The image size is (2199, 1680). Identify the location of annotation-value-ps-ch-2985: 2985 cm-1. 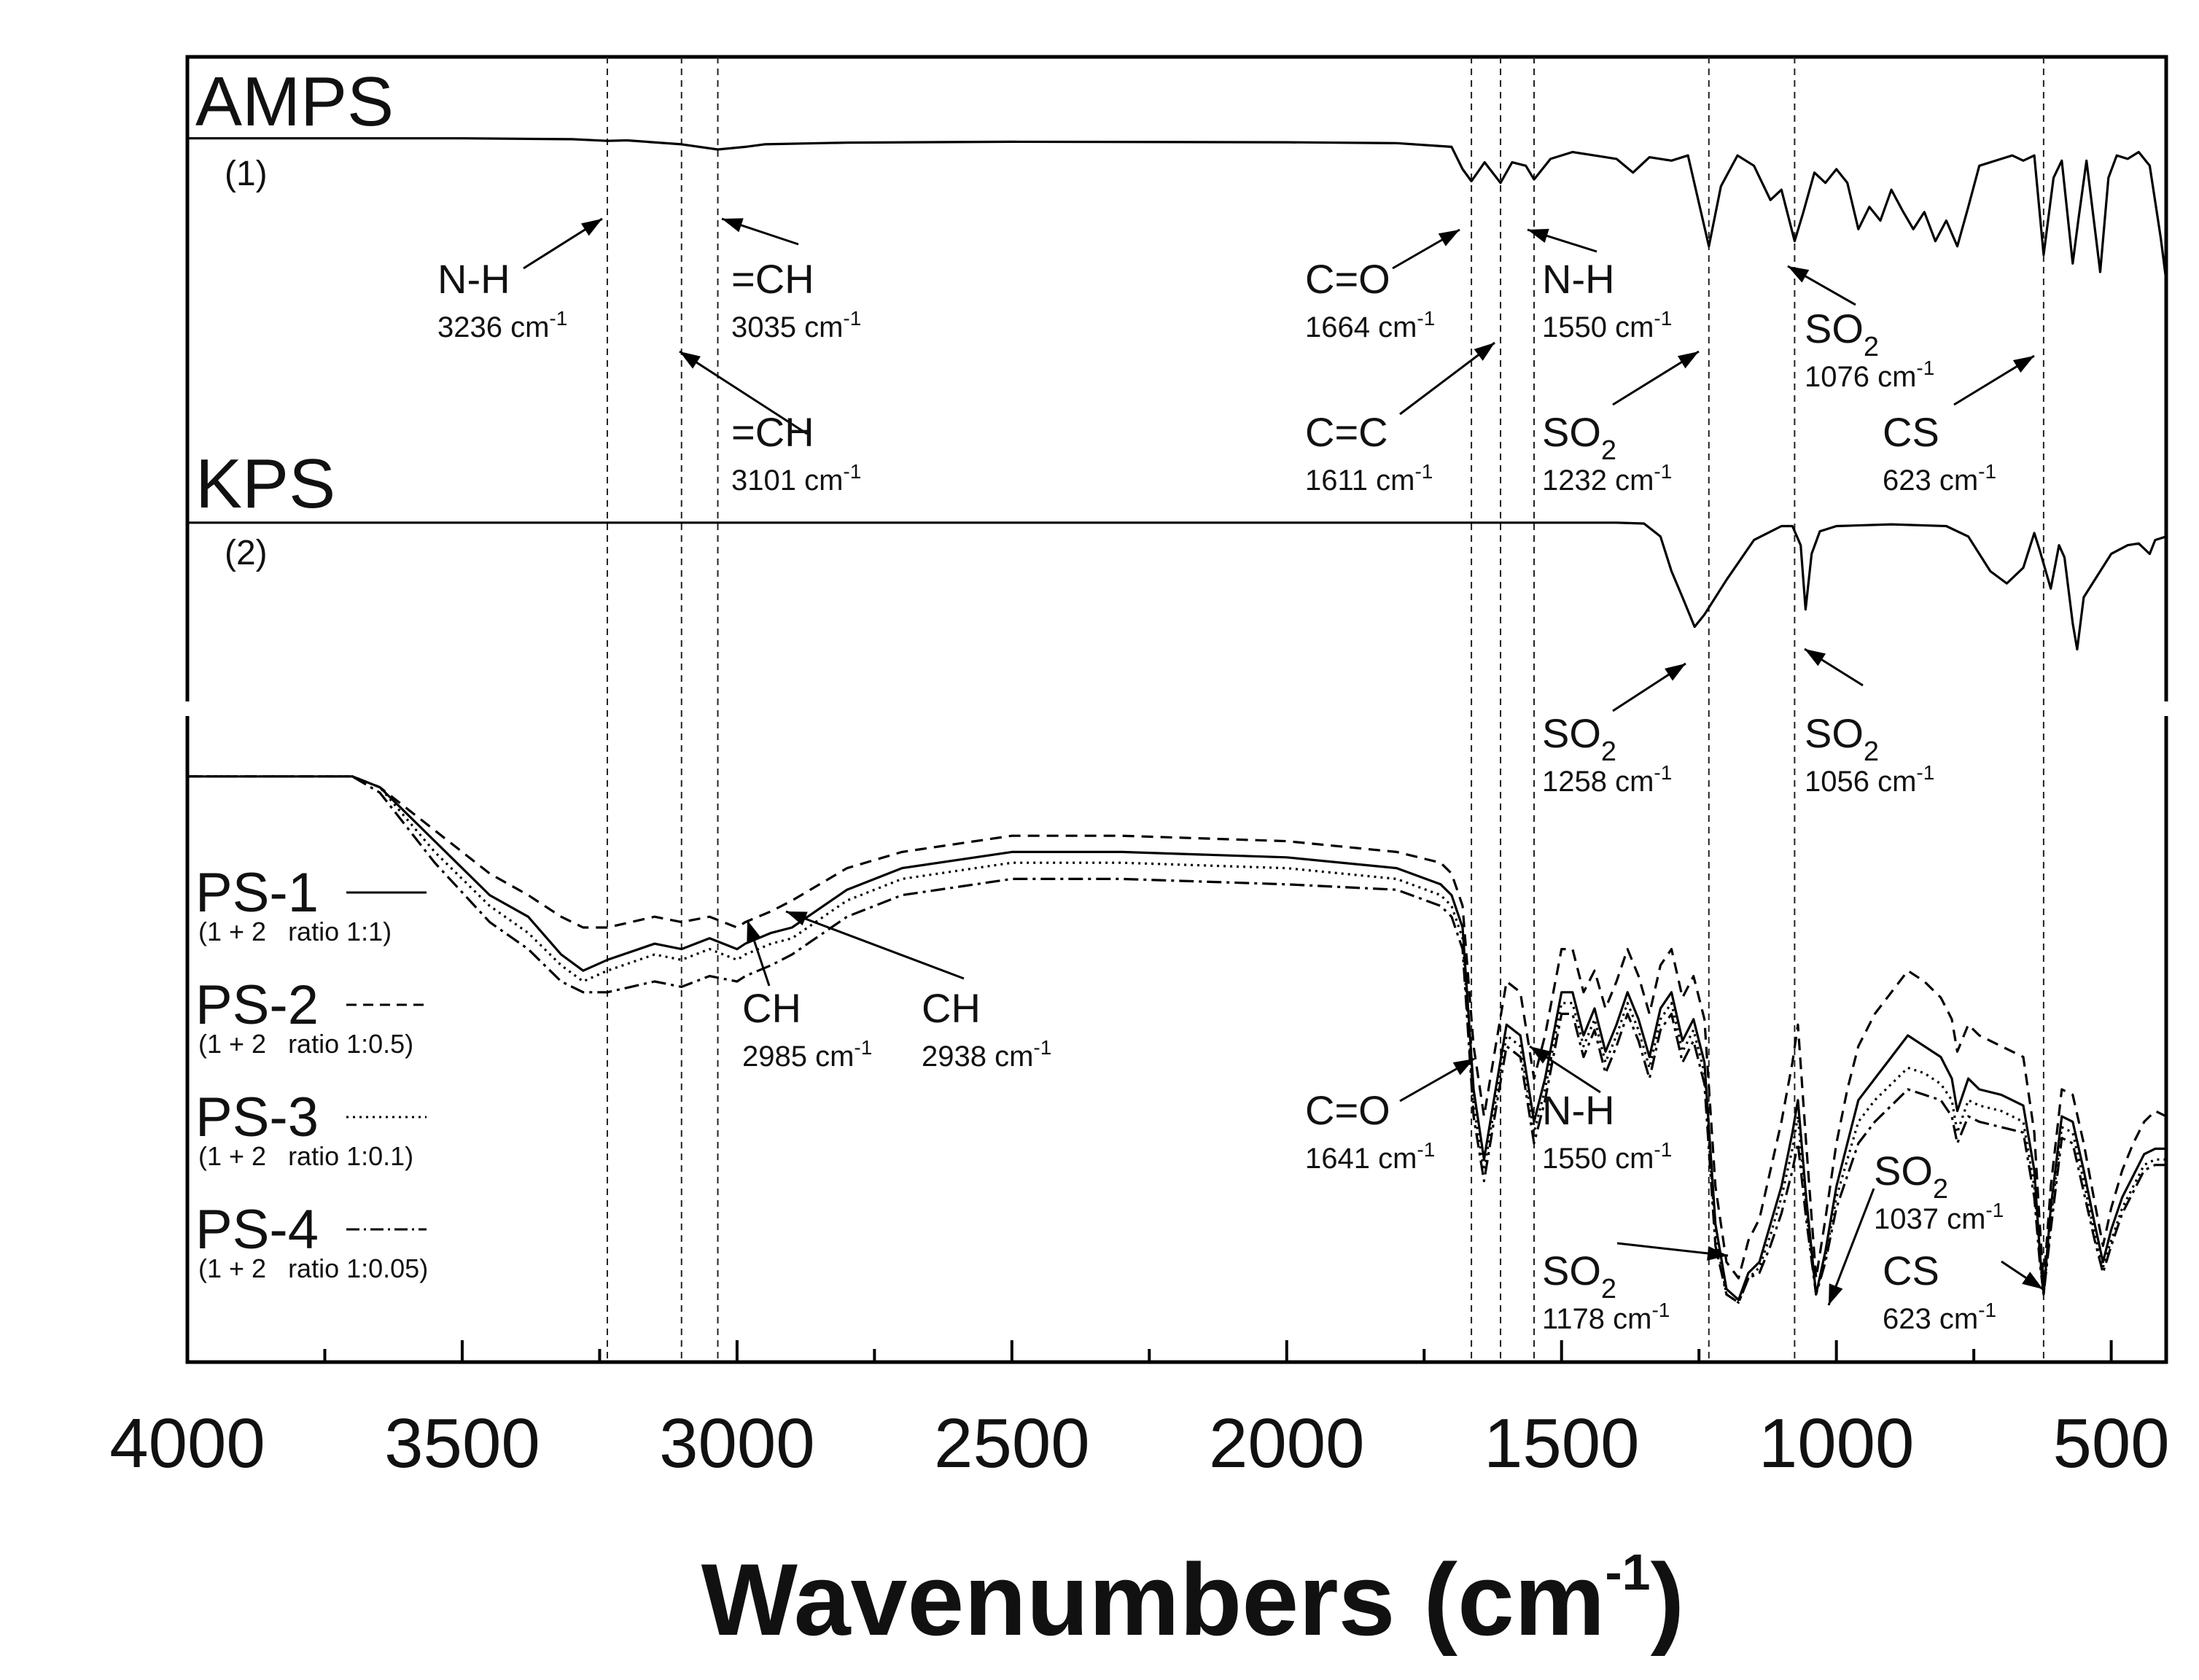
(807, 1054).